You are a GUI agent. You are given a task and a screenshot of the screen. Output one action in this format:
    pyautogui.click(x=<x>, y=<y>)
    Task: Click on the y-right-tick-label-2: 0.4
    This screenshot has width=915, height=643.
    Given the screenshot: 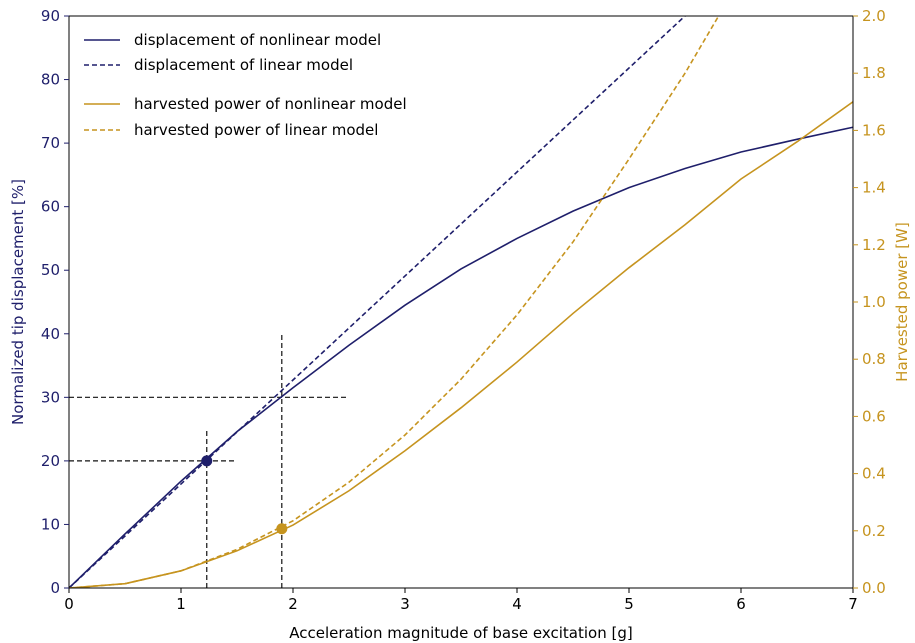 What is the action you would take?
    pyautogui.click(x=874, y=474)
    